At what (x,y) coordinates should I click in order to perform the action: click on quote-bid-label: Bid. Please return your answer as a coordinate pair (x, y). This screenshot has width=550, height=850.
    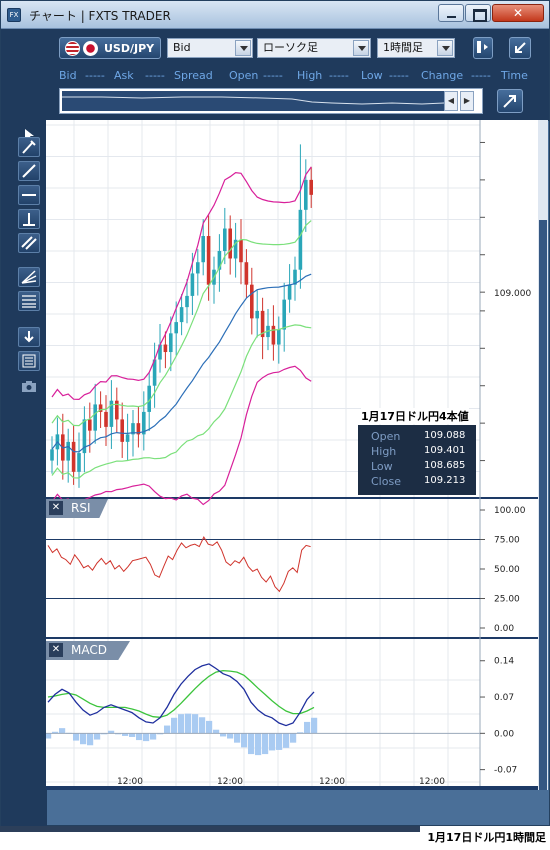
    Looking at the image, I should click on (68, 75).